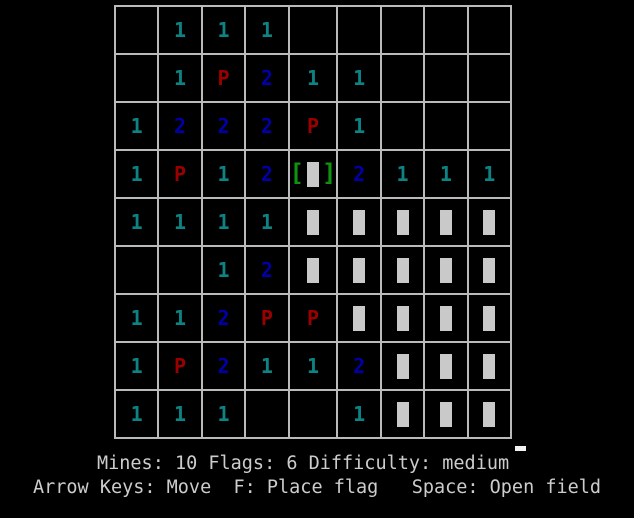 Image resolution: width=634 pixels, height=518 pixels. I want to click on cell-r1c3: 1, so click(223, 30).